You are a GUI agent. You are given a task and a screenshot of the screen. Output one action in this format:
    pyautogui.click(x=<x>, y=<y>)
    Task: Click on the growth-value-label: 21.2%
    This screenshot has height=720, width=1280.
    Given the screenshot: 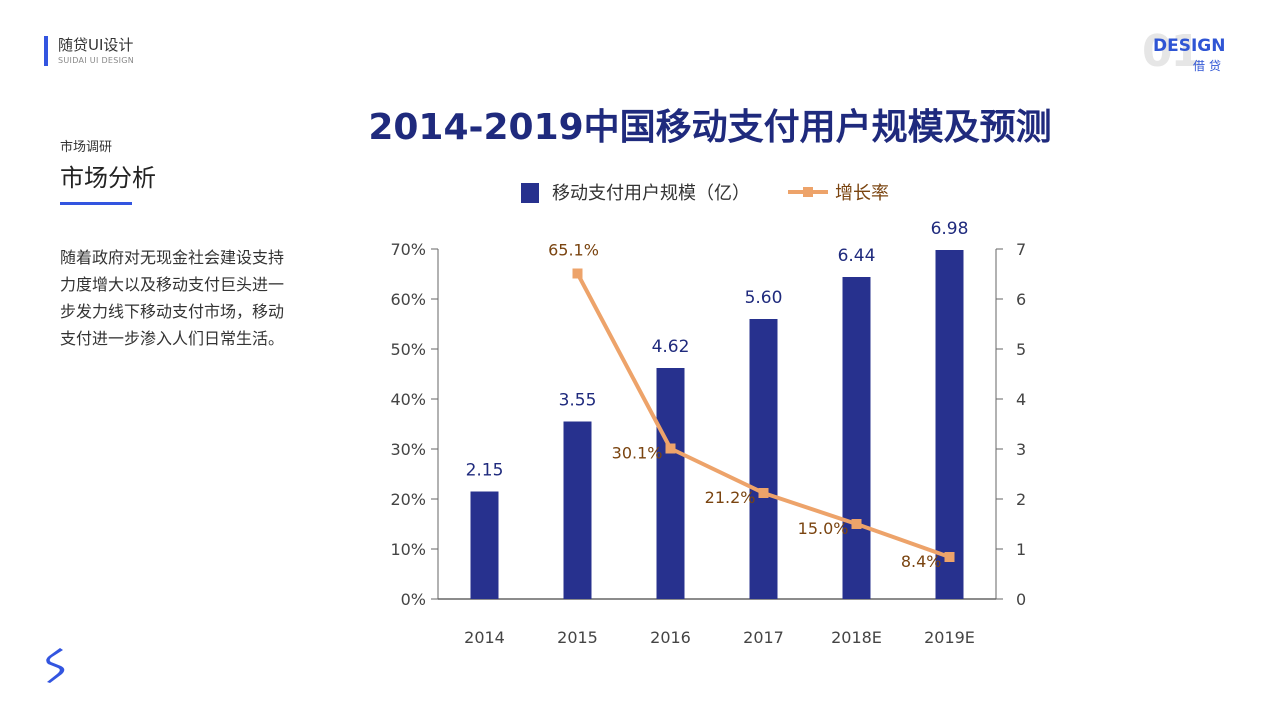 What is the action you would take?
    pyautogui.click(x=730, y=497)
    